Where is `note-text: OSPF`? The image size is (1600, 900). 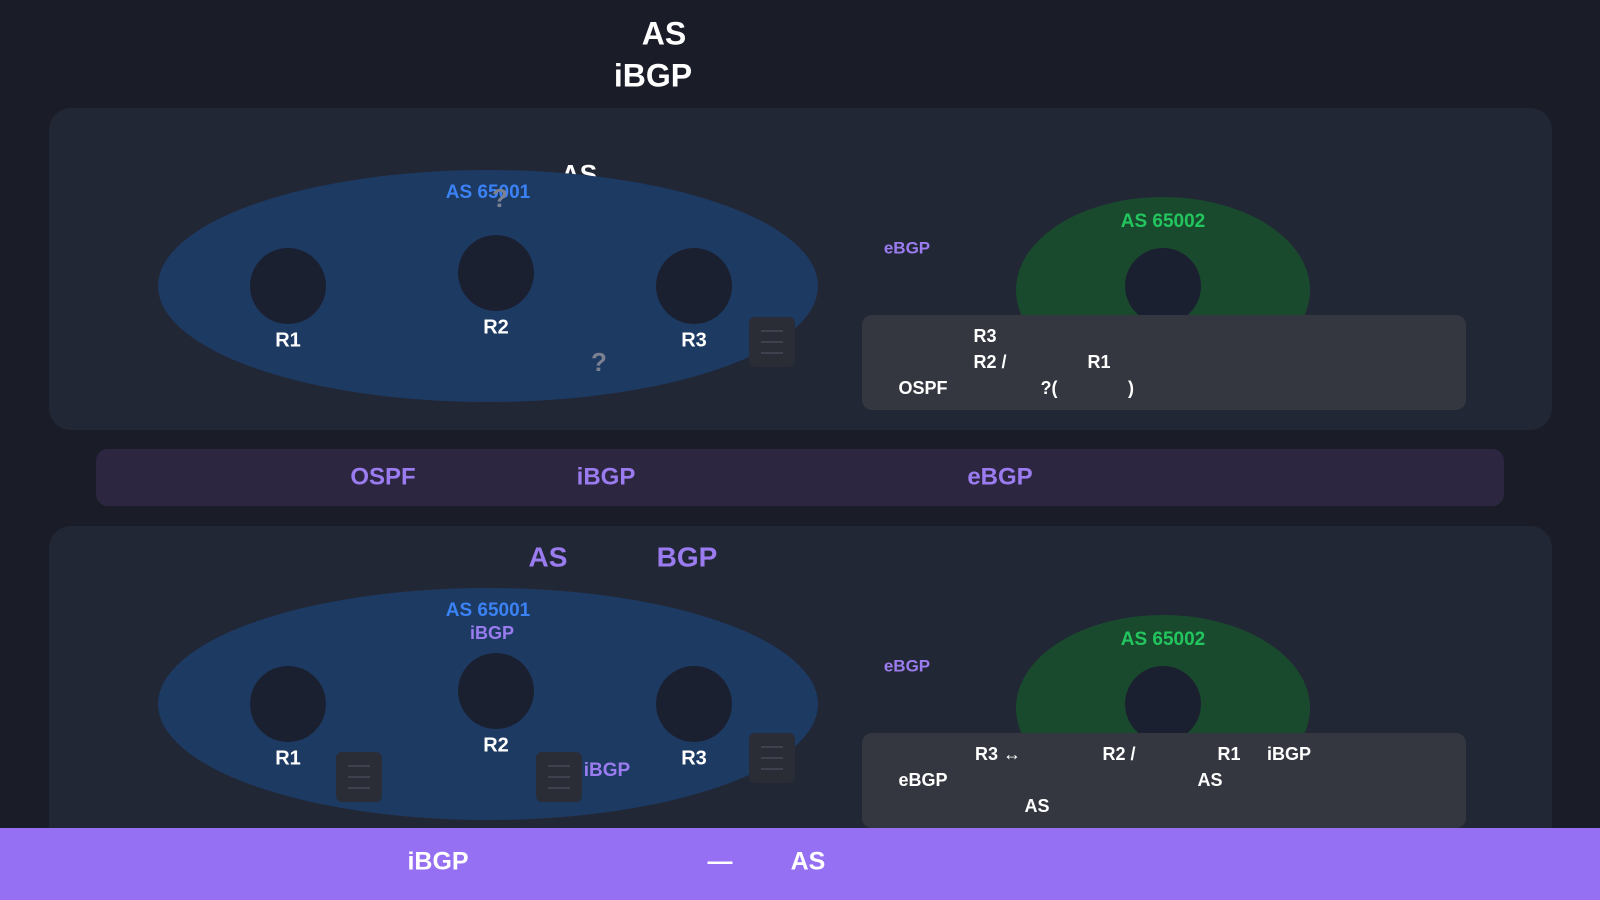 note-text: OSPF is located at coordinates (922, 388).